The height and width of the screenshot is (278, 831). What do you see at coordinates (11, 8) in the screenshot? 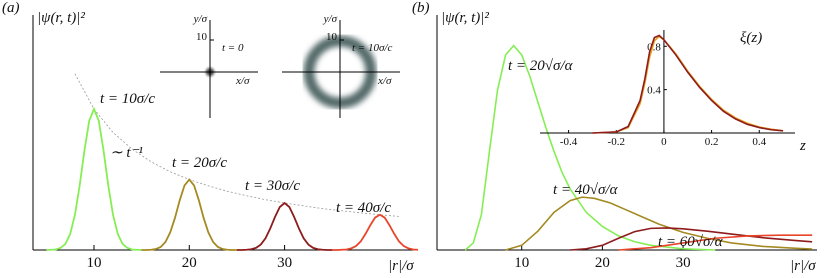
I see `panel-label: (a)` at bounding box center [11, 8].